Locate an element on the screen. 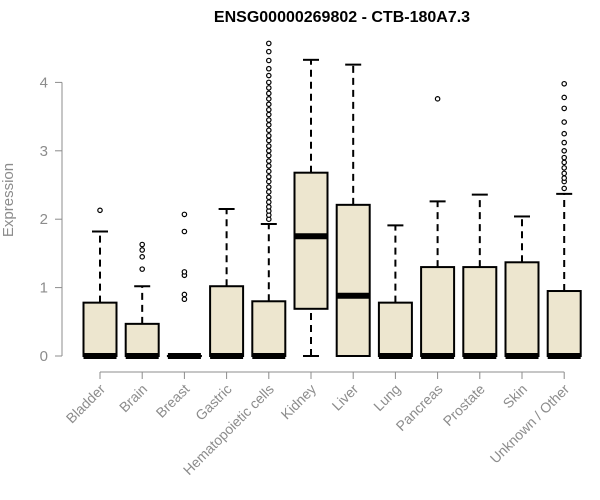  y-tick-label: 1 is located at coordinates (44, 288).